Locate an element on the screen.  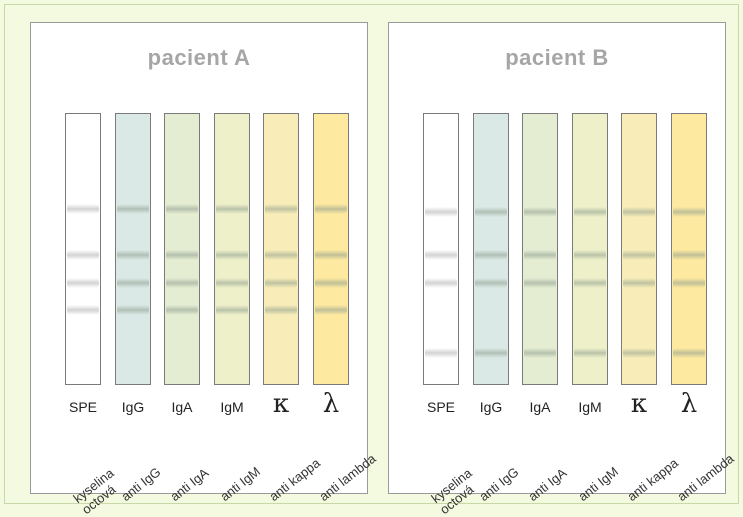
patient-a-lane-label-5: λ is located at coordinates (331, 404).